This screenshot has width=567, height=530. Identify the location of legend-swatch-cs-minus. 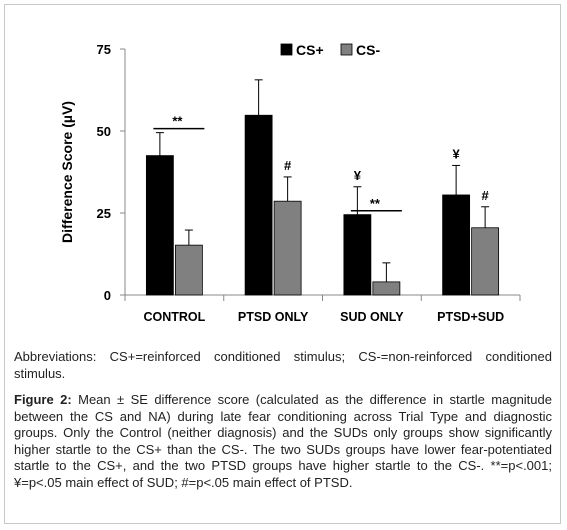
(346, 49).